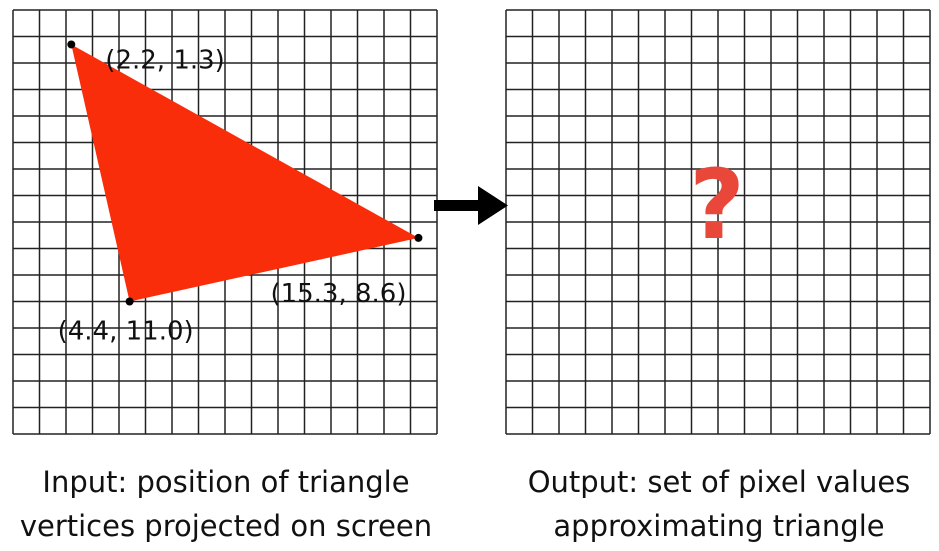  What do you see at coordinates (226, 526) in the screenshot?
I see `input-caption-line2: vertices projected on screen` at bounding box center [226, 526].